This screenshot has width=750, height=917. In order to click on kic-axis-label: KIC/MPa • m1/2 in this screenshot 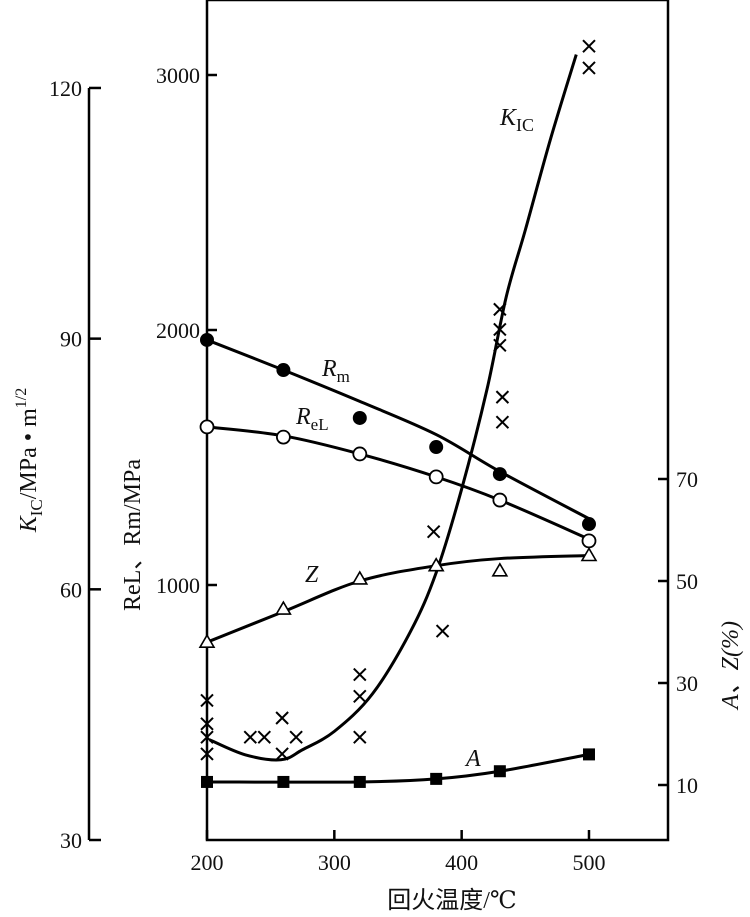, I will do `click(29, 461)`.